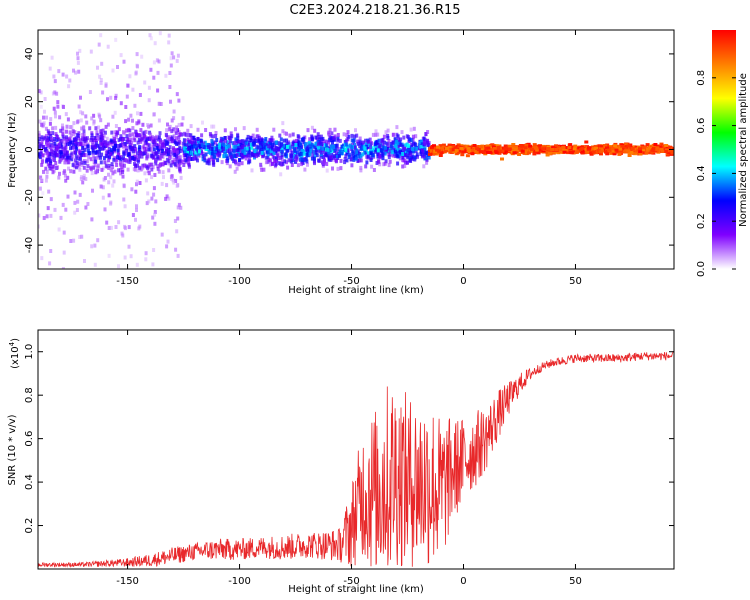 The height and width of the screenshot is (600, 750). What do you see at coordinates (15, 340) in the screenshot?
I see `snr-multiplier-close: )` at bounding box center [15, 340].